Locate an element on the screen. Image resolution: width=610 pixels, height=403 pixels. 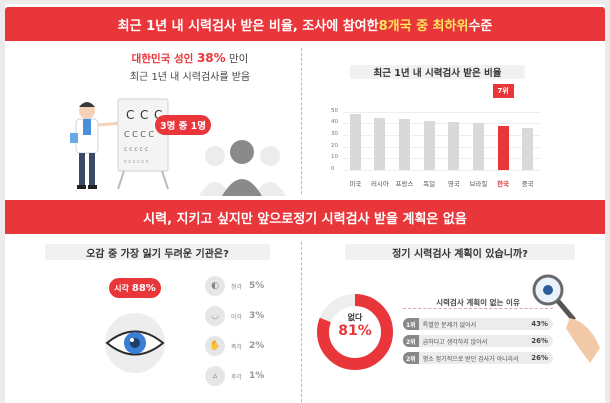
reason-text: 특별한 문제가 없어서 is located at coordinates (449, 325).